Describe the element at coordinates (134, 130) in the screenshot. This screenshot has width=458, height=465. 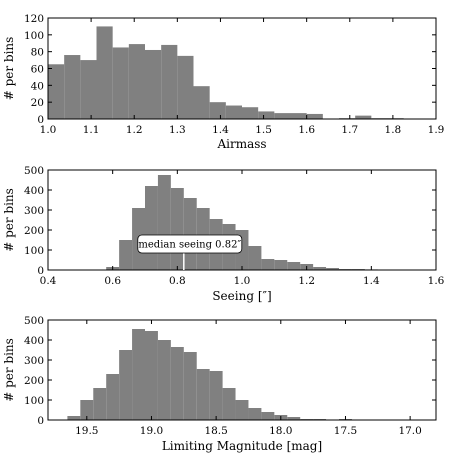
I see `airmass-x-tick-label: 1.2` at that location.